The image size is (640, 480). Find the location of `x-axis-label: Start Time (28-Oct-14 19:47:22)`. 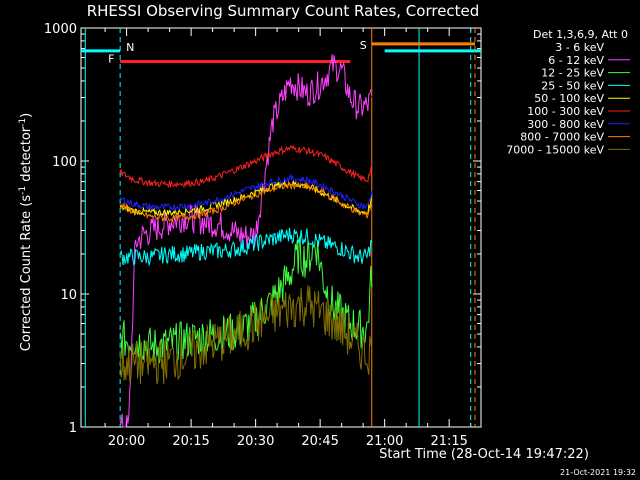

x-axis-label: Start Time (28-Oct-14 19:47:22) is located at coordinates (484, 454).